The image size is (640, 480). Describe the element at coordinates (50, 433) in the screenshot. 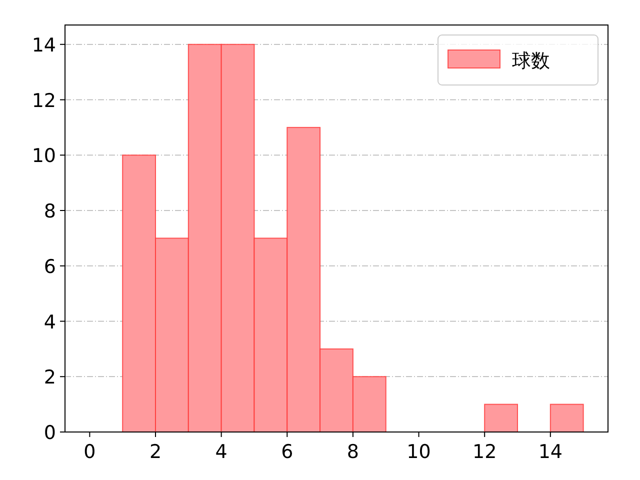

I see `y-tick-label: 0` at that location.